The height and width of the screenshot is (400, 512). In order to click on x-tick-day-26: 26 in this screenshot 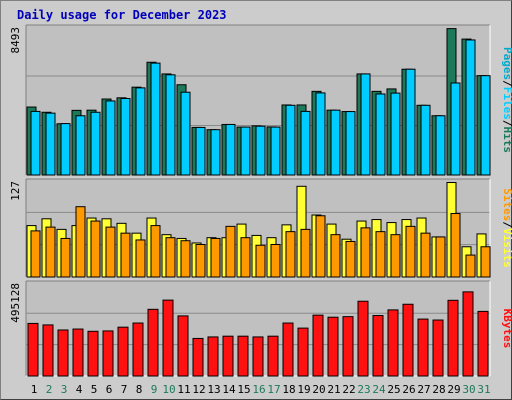, I will do `click(408, 389)`.